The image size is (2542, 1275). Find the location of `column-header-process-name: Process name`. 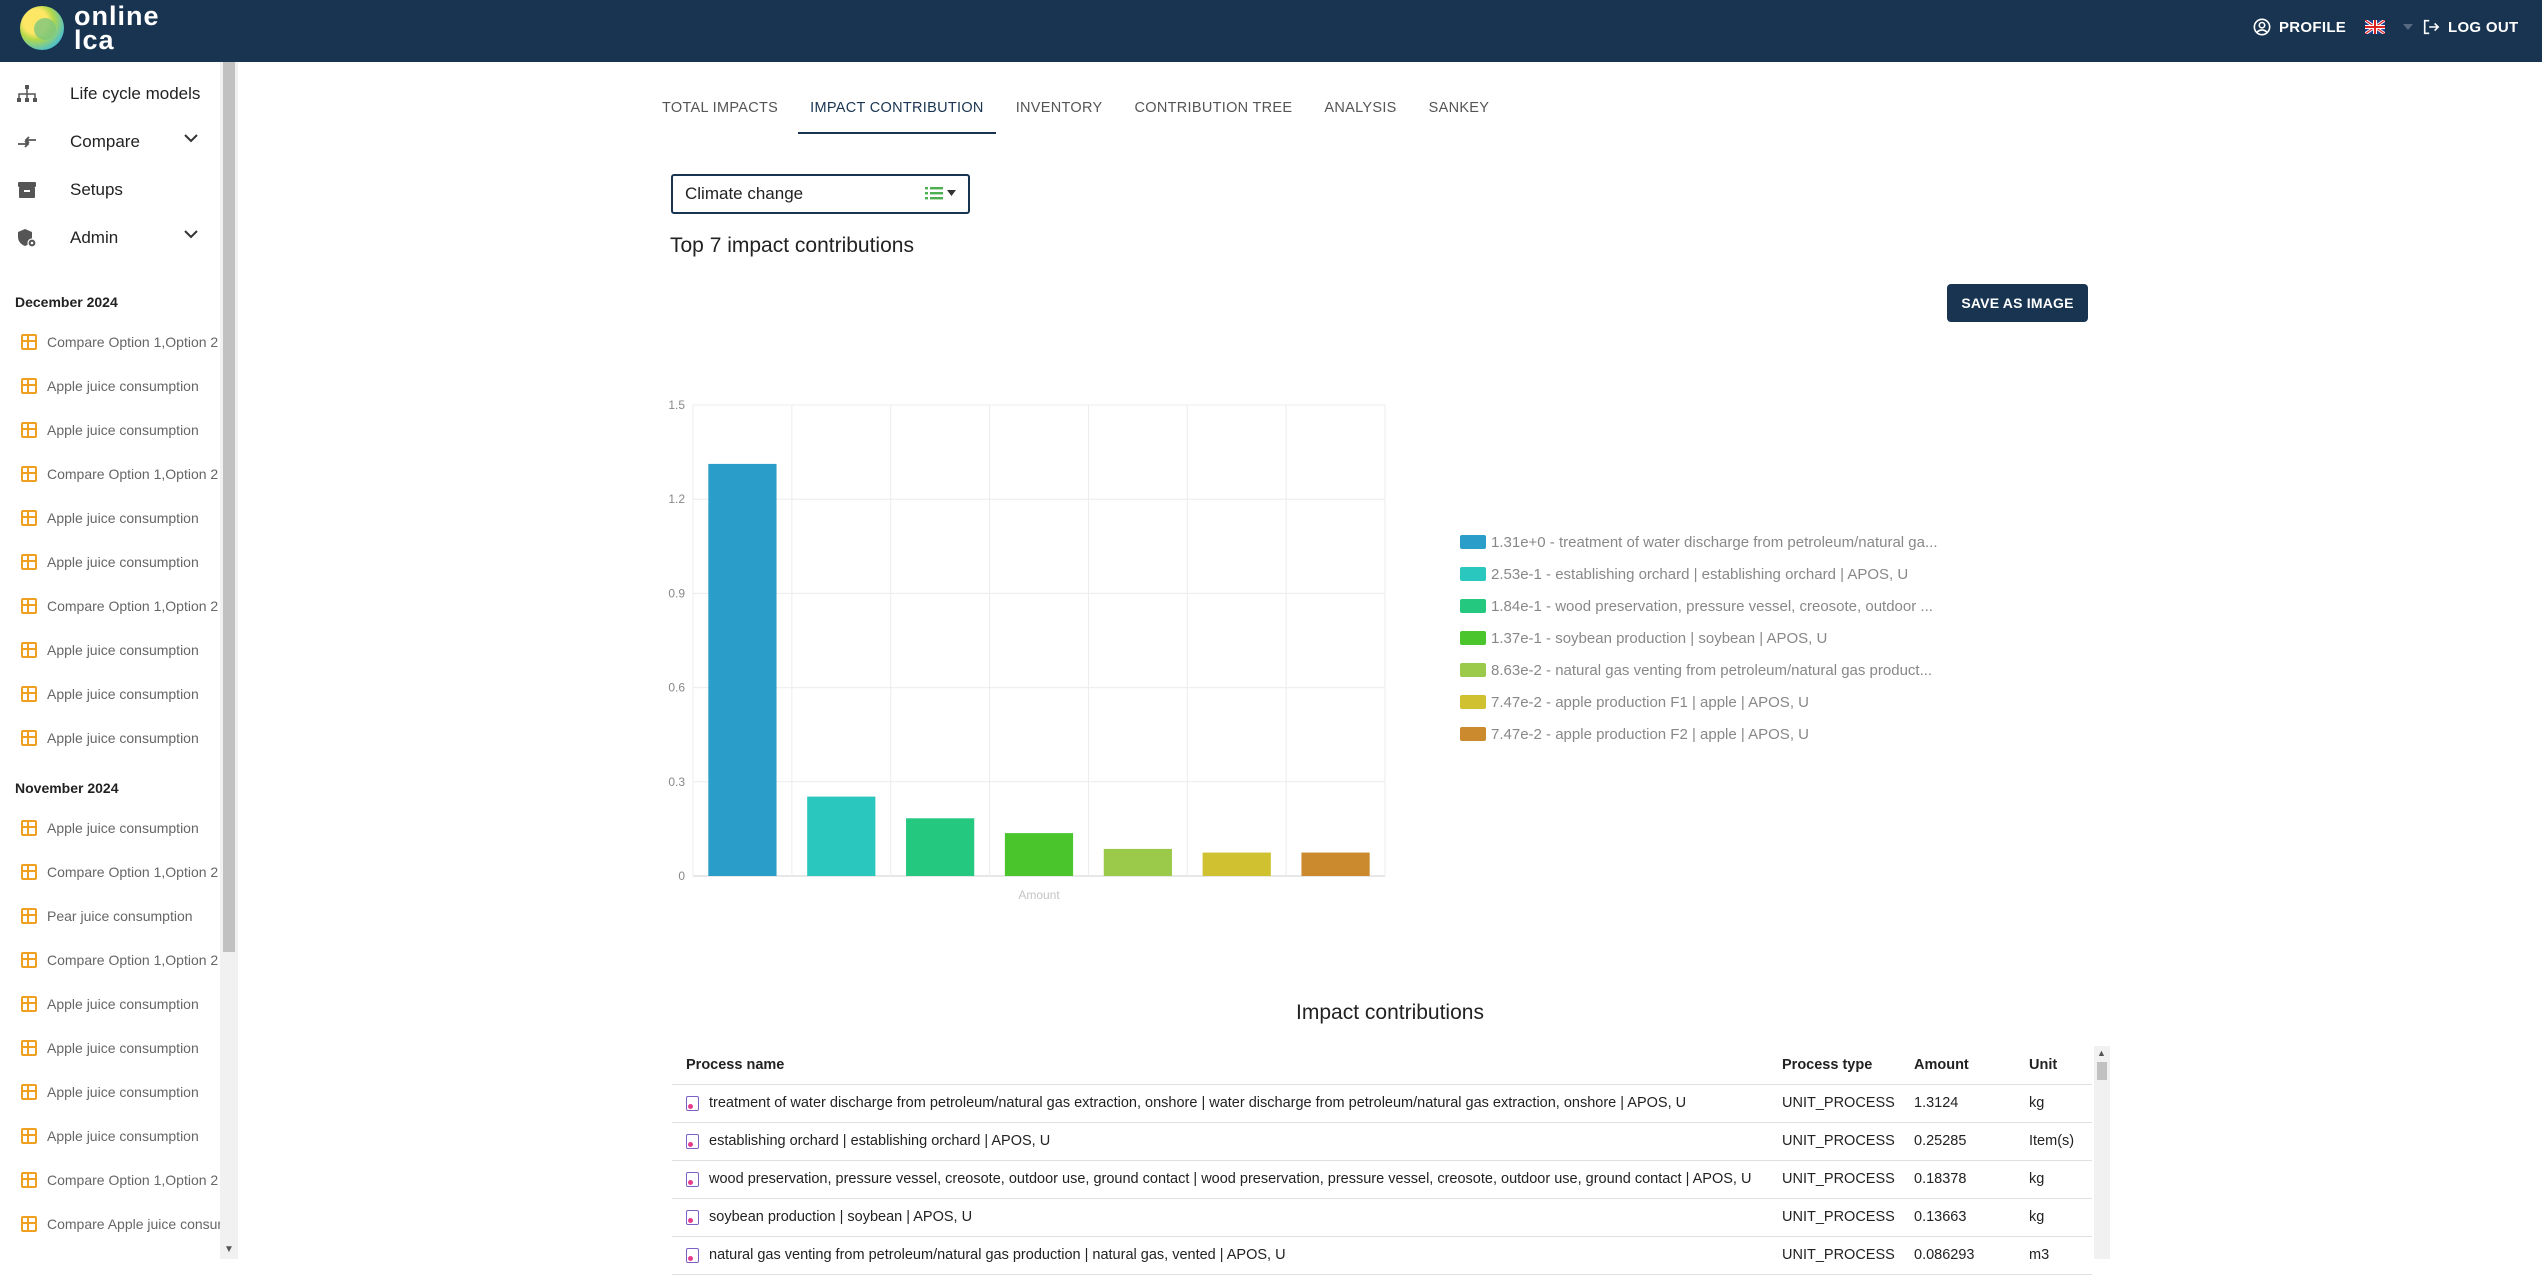

column-header-process-name: Process name is located at coordinates (1220, 1065).